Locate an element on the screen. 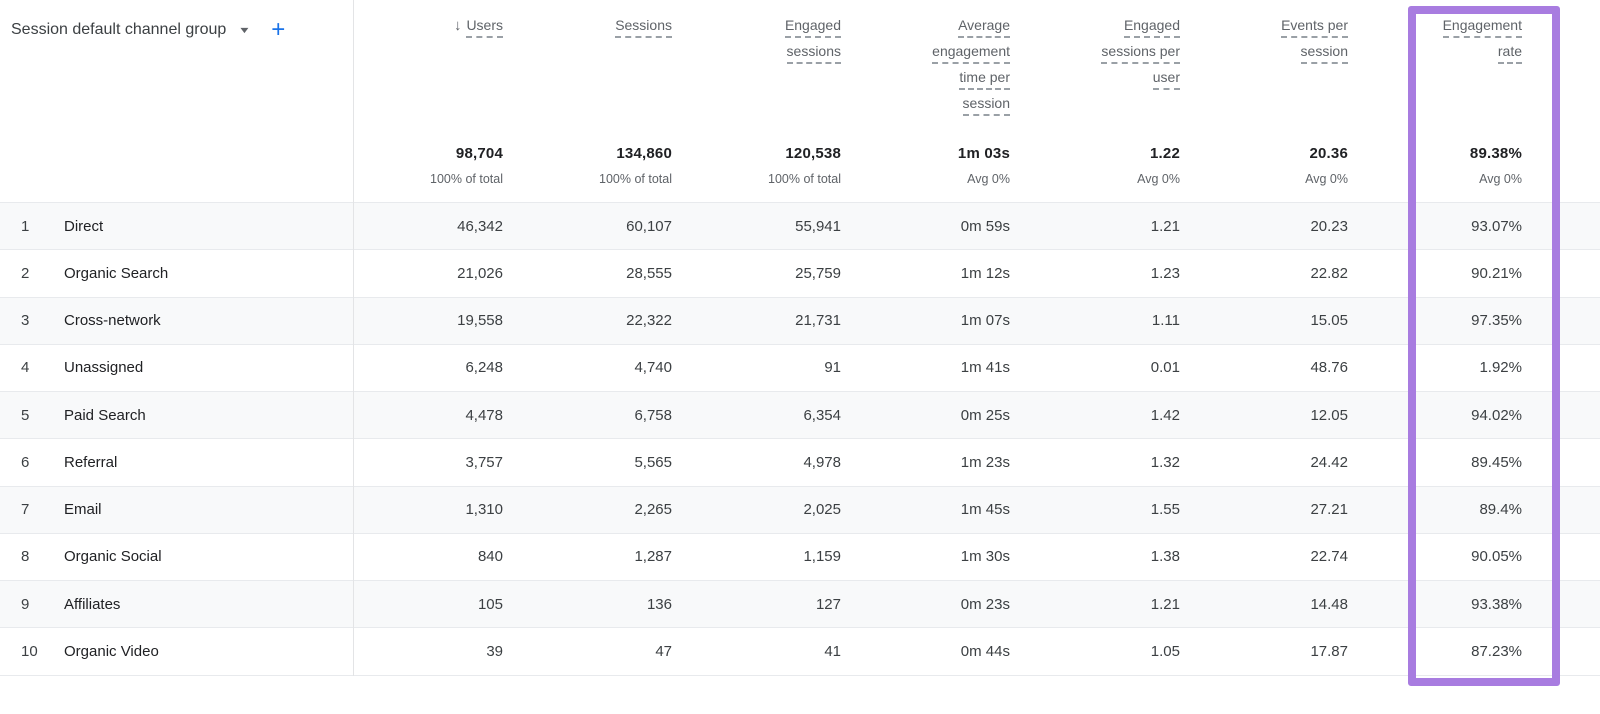  cell-events_per_session: 48.76 is located at coordinates (1329, 368).